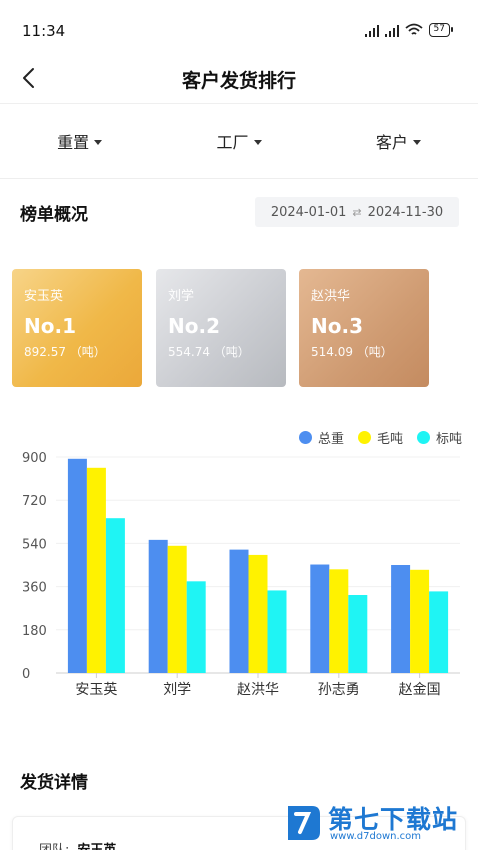  What do you see at coordinates (54, 783) in the screenshot?
I see `details-title: 发货详情` at bounding box center [54, 783].